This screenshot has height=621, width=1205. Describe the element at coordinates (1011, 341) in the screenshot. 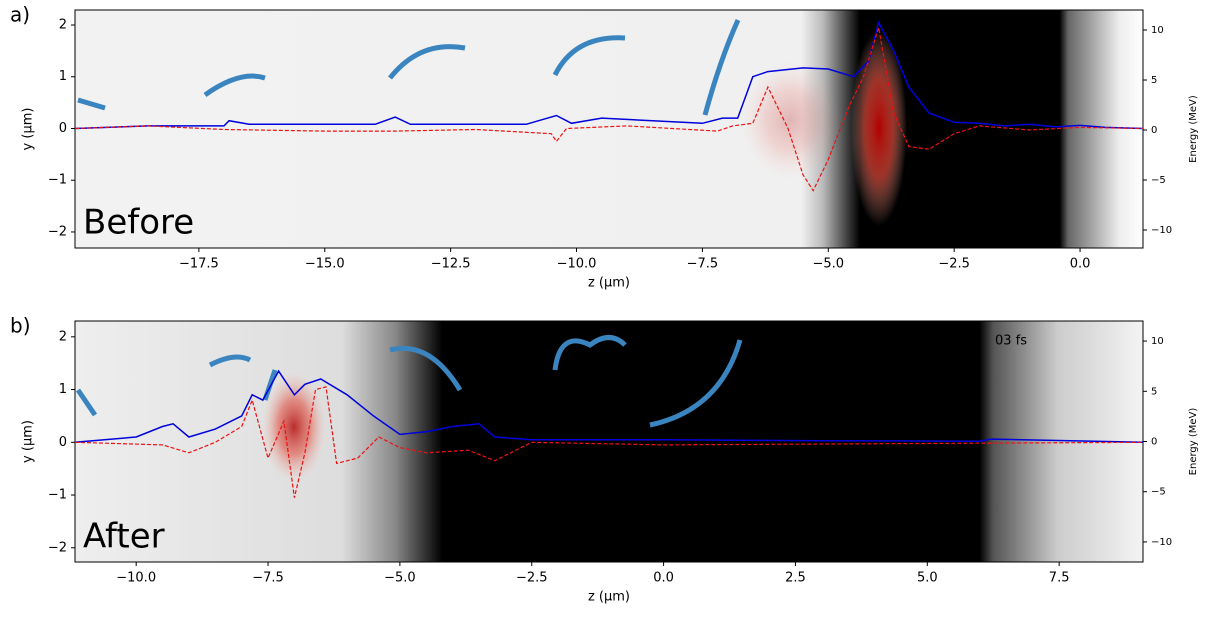

I see `annotation: 03 fs` at that location.